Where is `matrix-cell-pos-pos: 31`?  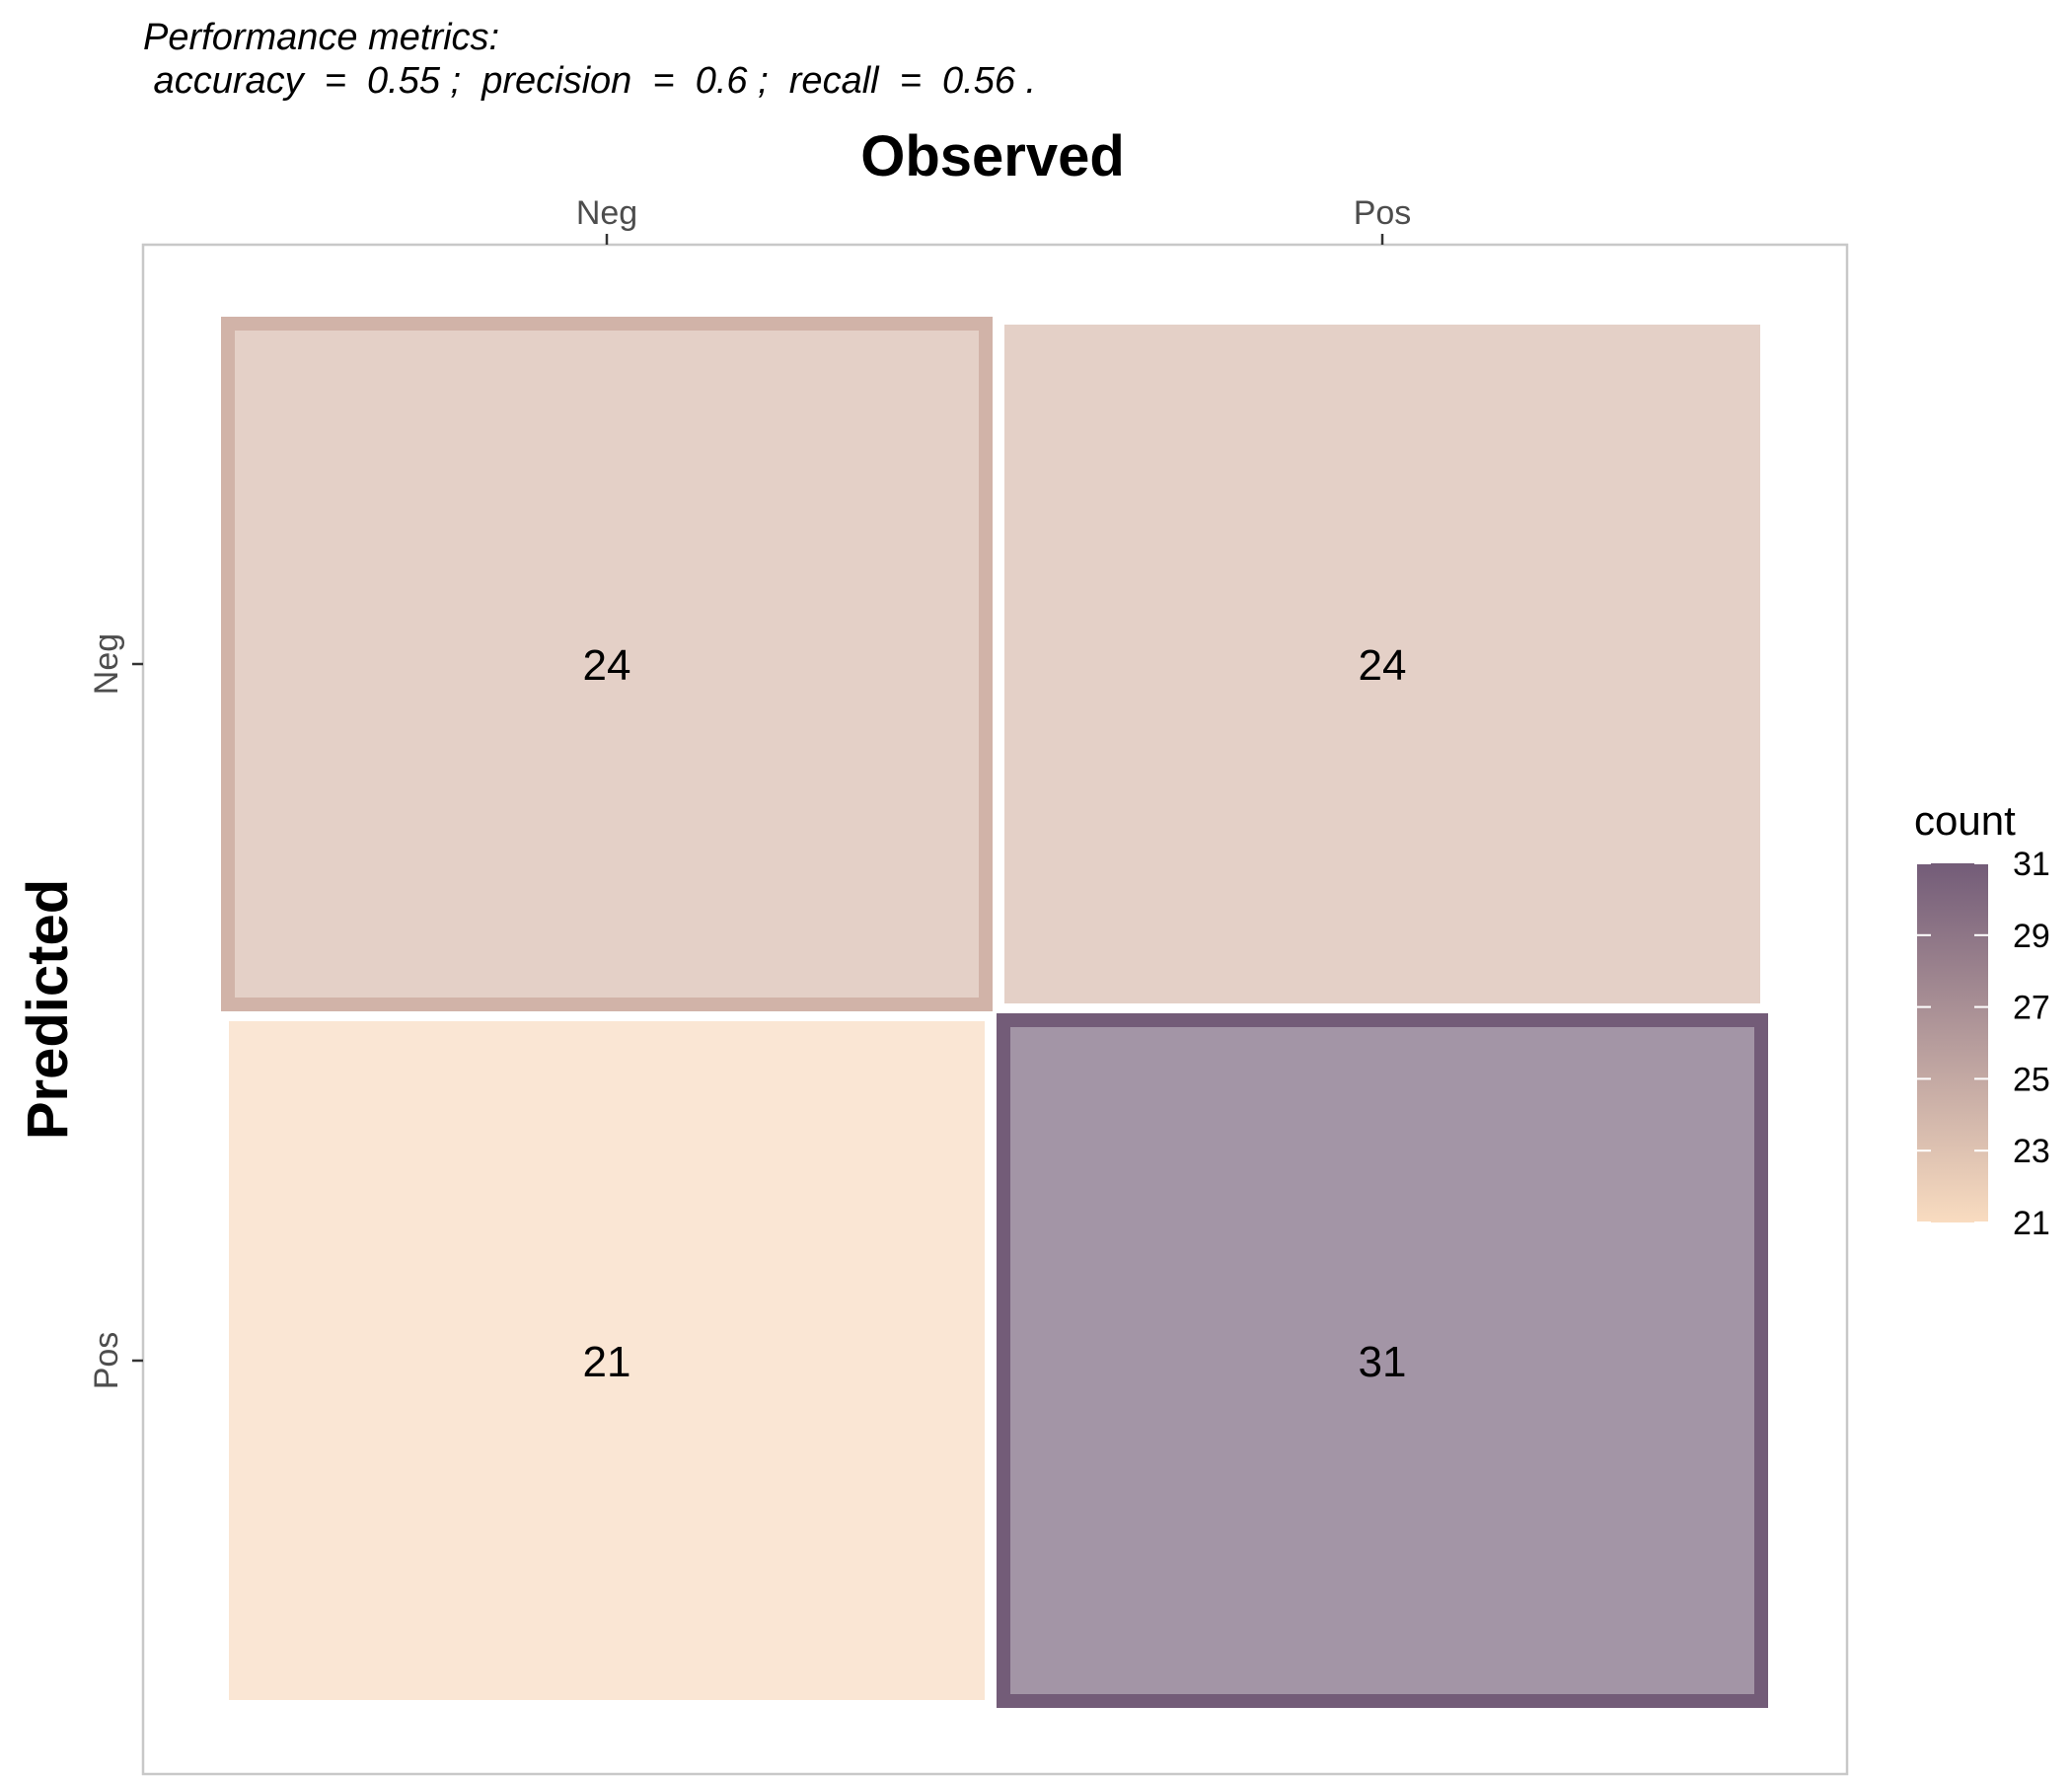 matrix-cell-pos-pos: 31 is located at coordinates (1382, 1360).